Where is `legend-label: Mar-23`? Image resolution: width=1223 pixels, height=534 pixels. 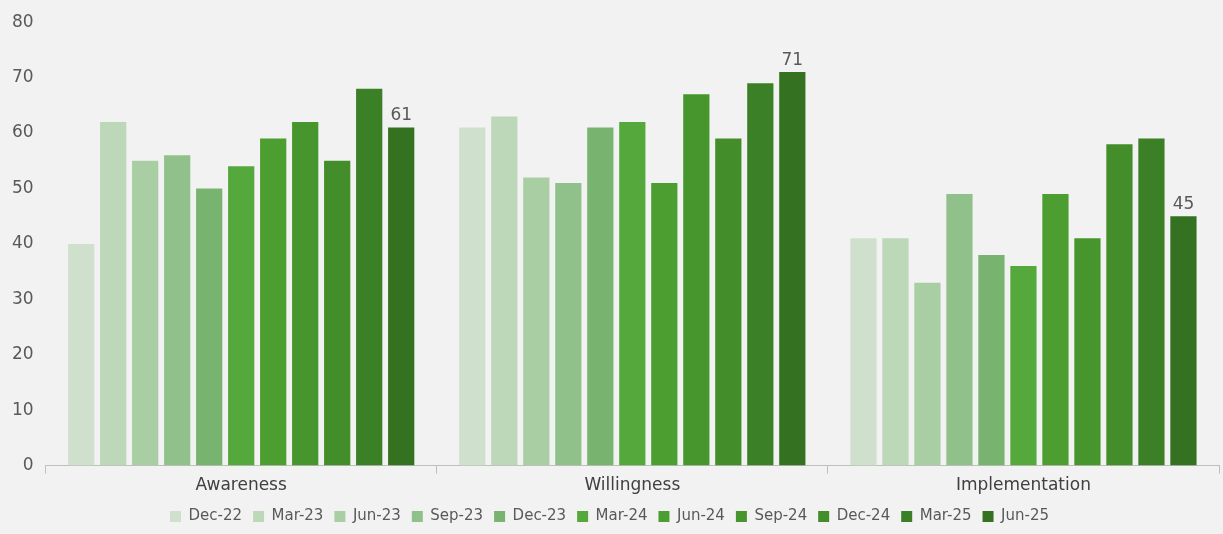
legend-label: Mar-23 is located at coordinates (297, 515).